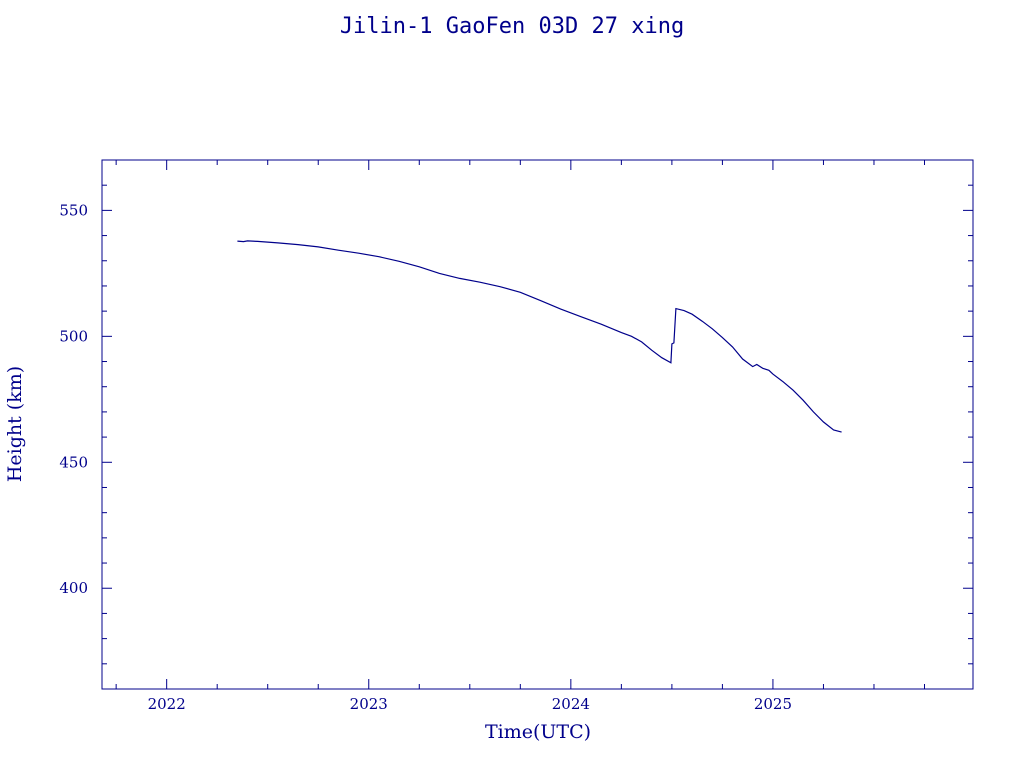  What do you see at coordinates (512, 26) in the screenshot?
I see `chart-title: Jilin-1 GaoFen 03D 27 xing` at bounding box center [512, 26].